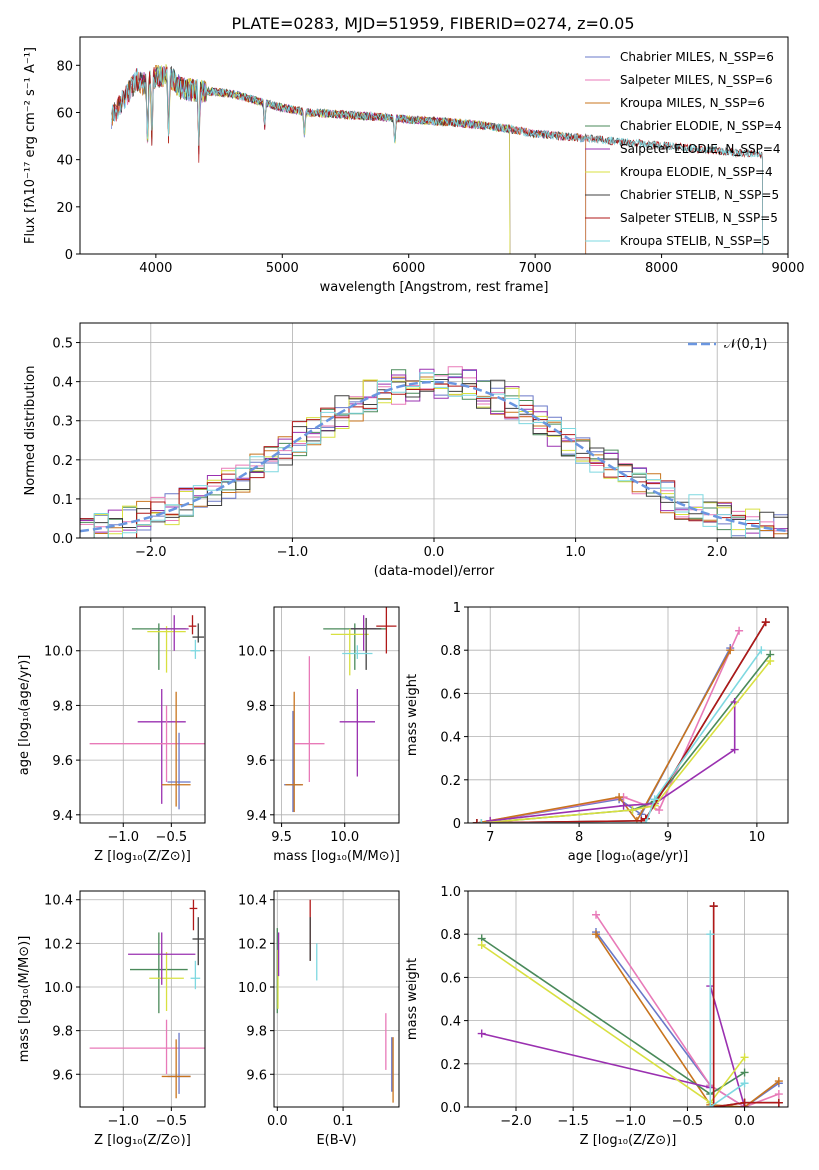 The image size is (819, 1170). I want to click on x-tick-label: −2.0, so click(151, 552).